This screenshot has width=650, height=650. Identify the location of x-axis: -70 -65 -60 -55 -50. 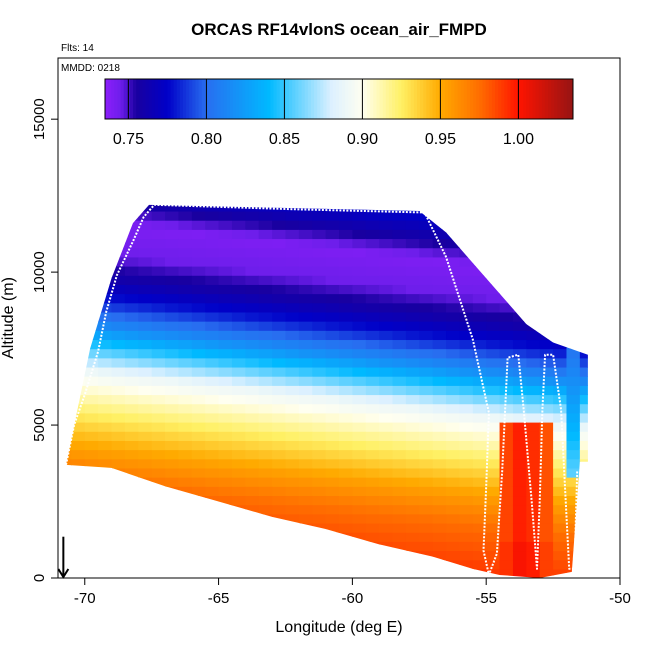
(352, 592).